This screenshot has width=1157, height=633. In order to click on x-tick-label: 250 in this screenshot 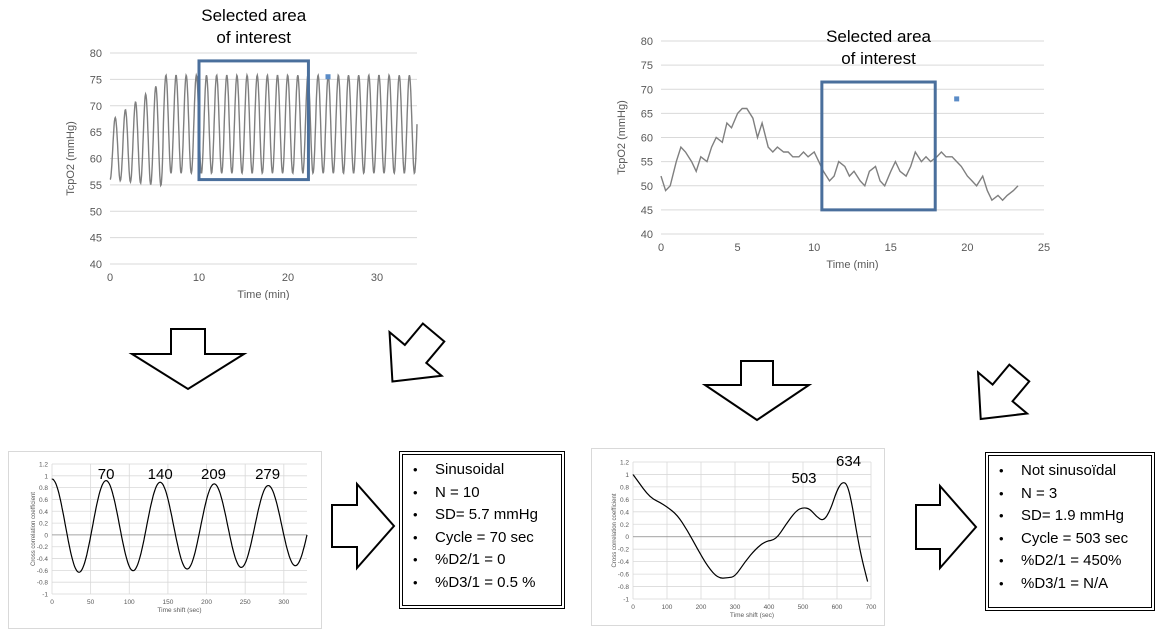, I will do `click(245, 602)`.